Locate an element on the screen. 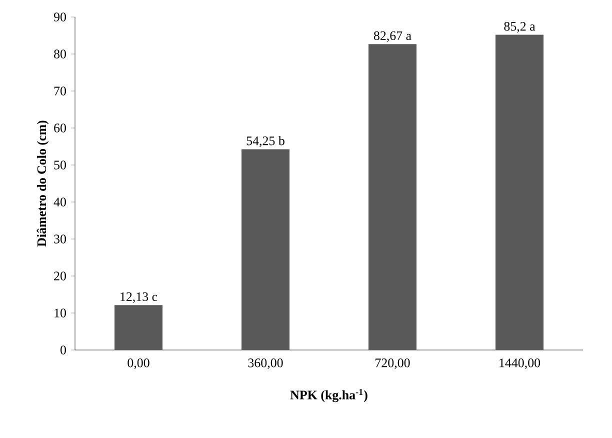 The width and height of the screenshot is (612, 438). y-tick-label: 30 is located at coordinates (60, 239).